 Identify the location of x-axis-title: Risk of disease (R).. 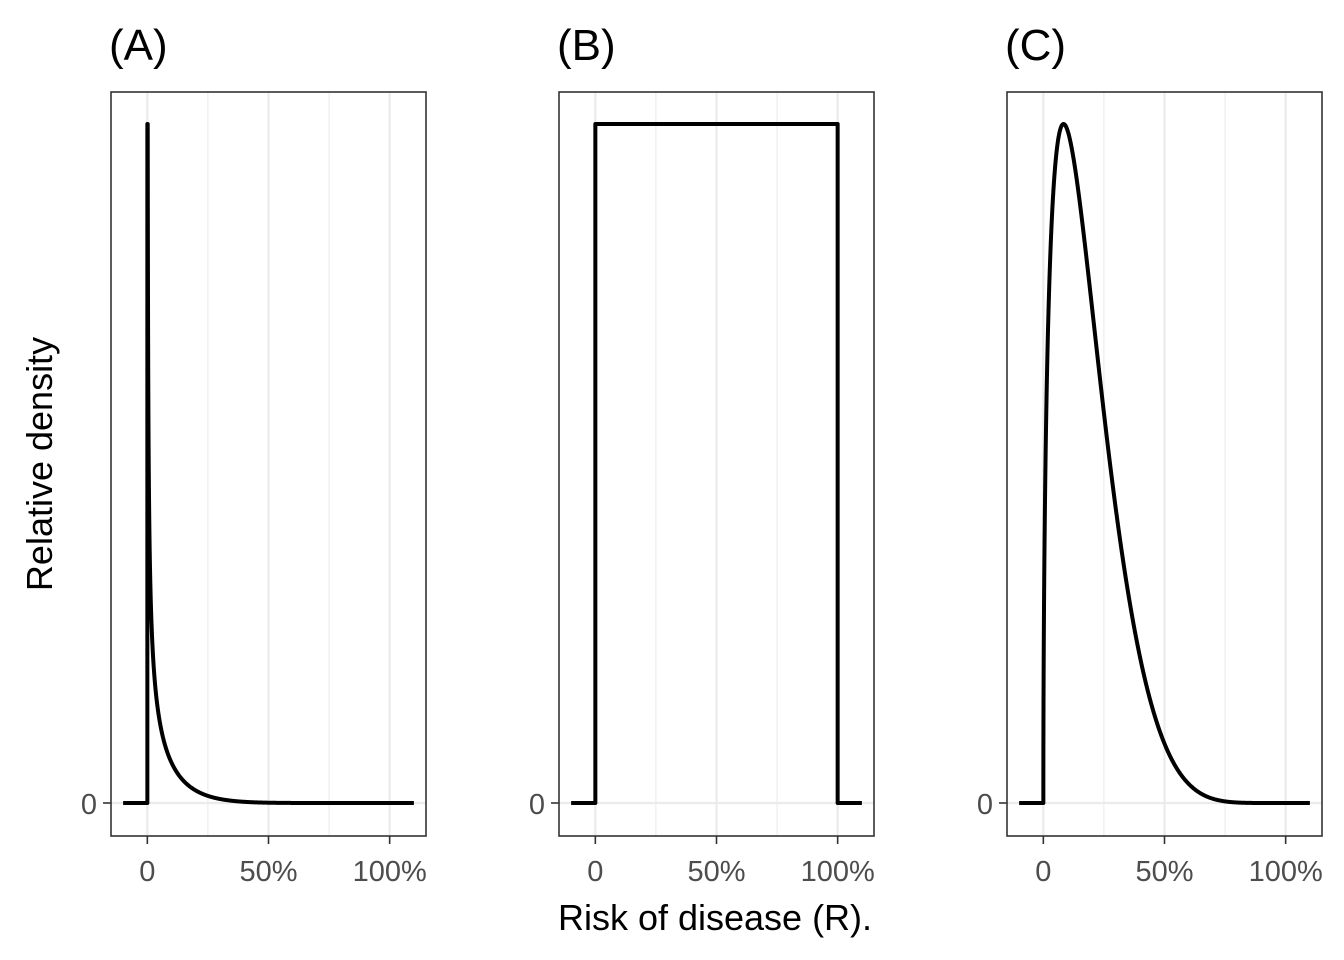
(715, 917).